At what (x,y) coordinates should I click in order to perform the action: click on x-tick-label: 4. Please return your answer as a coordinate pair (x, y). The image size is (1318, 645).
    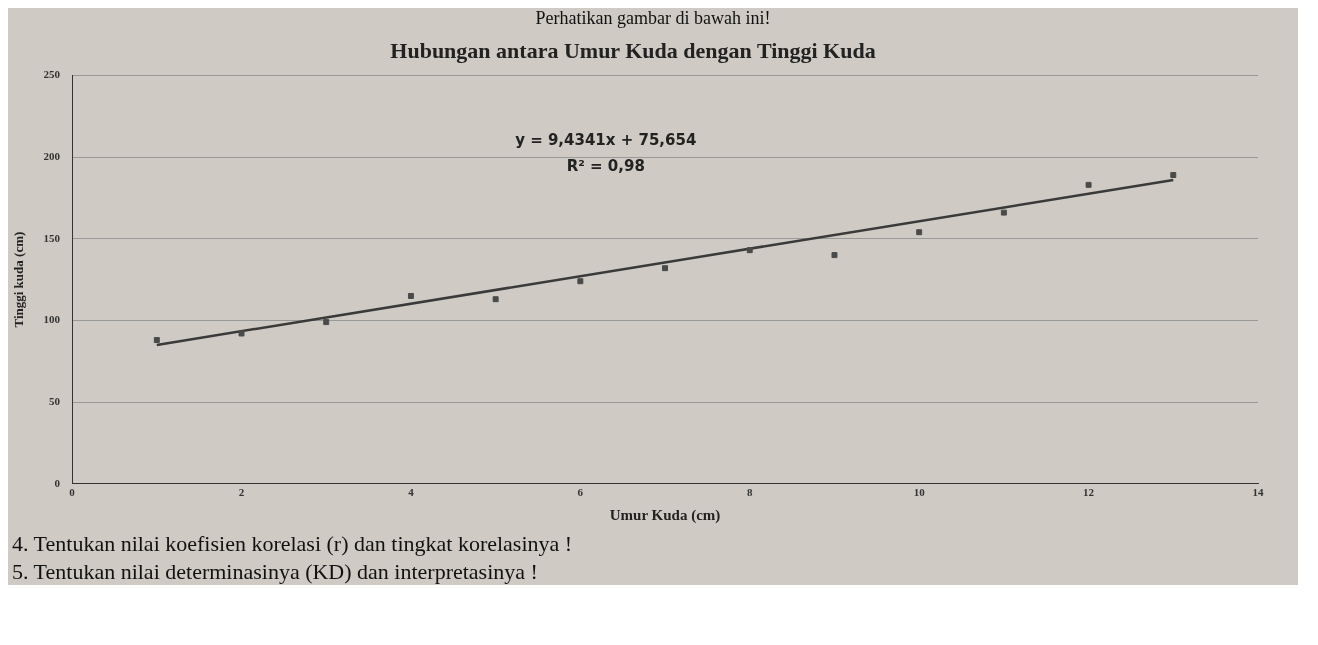
    Looking at the image, I should click on (411, 492).